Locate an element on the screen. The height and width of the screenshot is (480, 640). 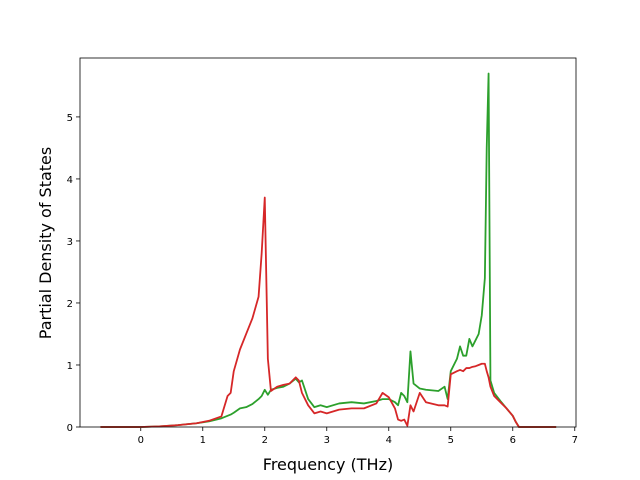
y-tick-label: 4 is located at coordinates (70, 180).